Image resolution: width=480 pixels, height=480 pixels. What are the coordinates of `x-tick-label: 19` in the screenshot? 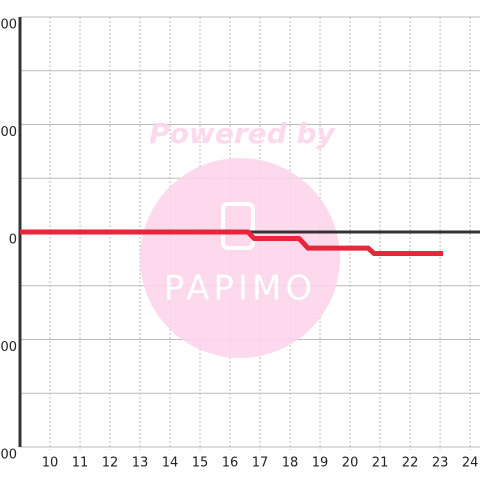 It's located at (320, 463).